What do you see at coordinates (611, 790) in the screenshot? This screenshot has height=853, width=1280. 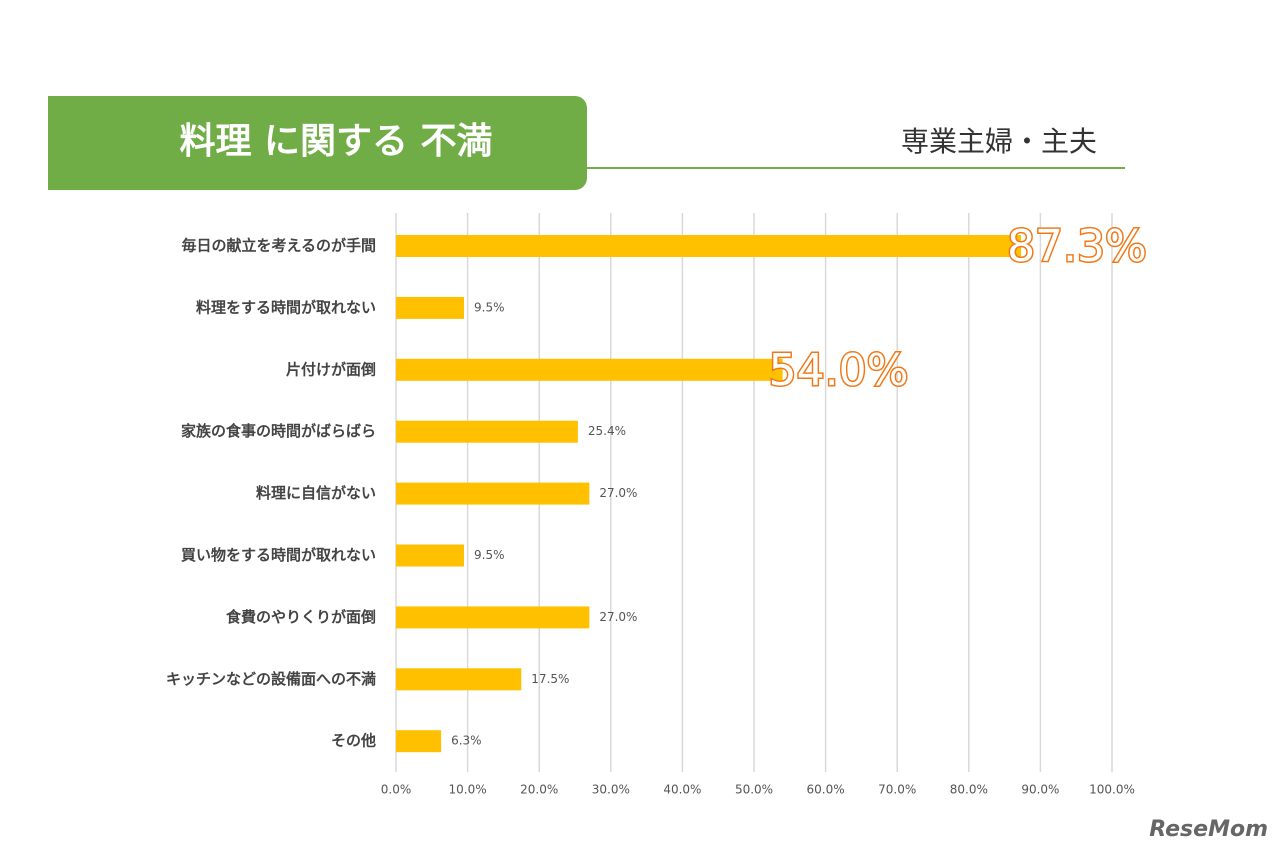 I see `x-tick-label: 30.0%` at bounding box center [611, 790].